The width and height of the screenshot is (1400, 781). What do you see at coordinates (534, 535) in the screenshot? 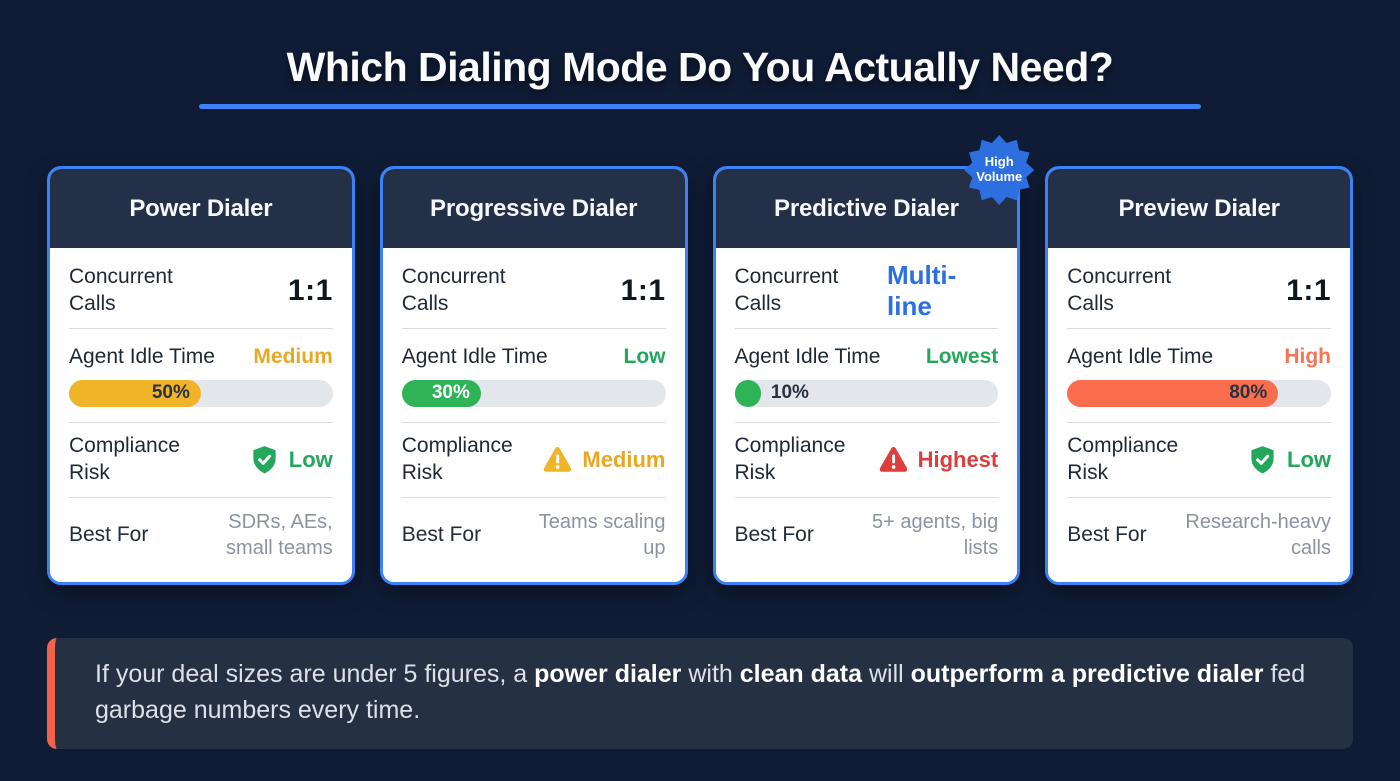
I see `best-for-row: Best For Teams scaling up` at bounding box center [534, 535].